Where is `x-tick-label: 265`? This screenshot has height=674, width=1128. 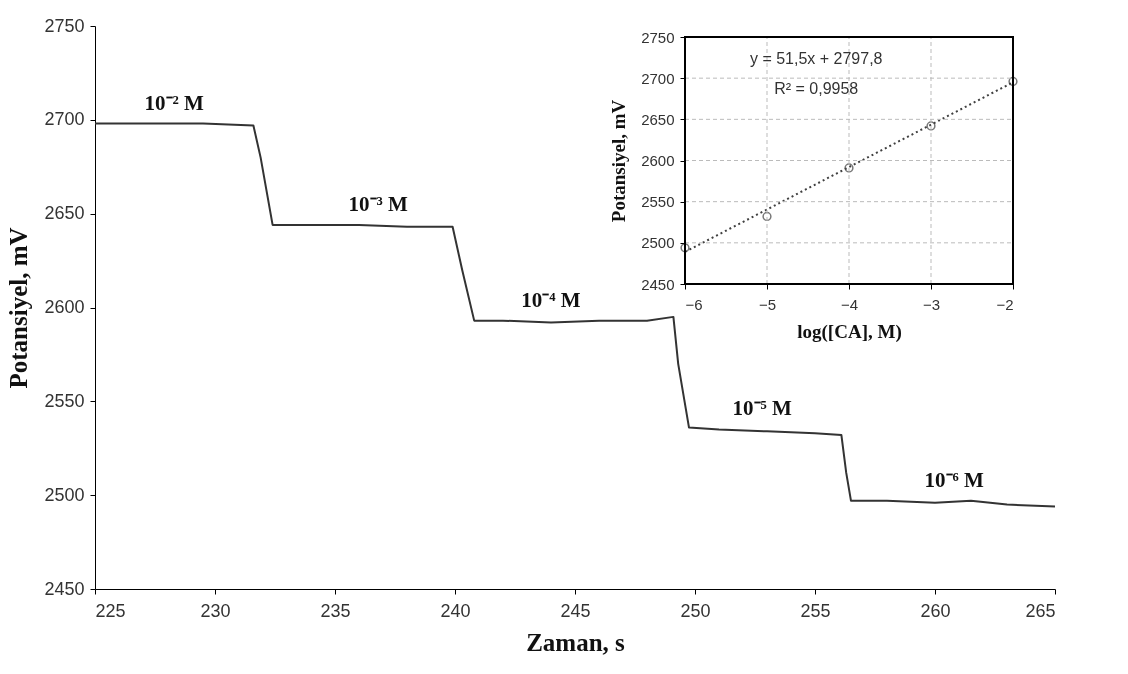 x-tick-label: 265 is located at coordinates (1040, 610).